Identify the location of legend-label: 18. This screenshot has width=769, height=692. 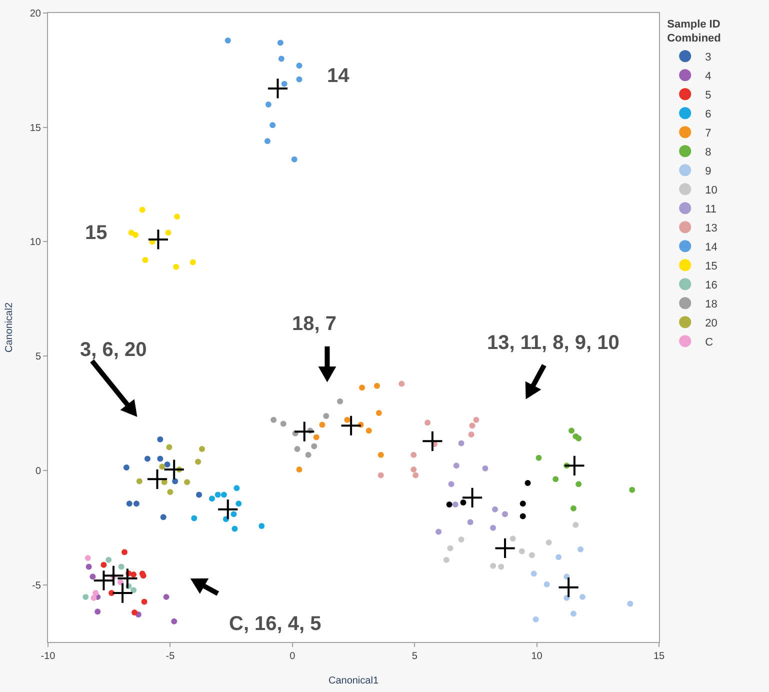
(711, 304).